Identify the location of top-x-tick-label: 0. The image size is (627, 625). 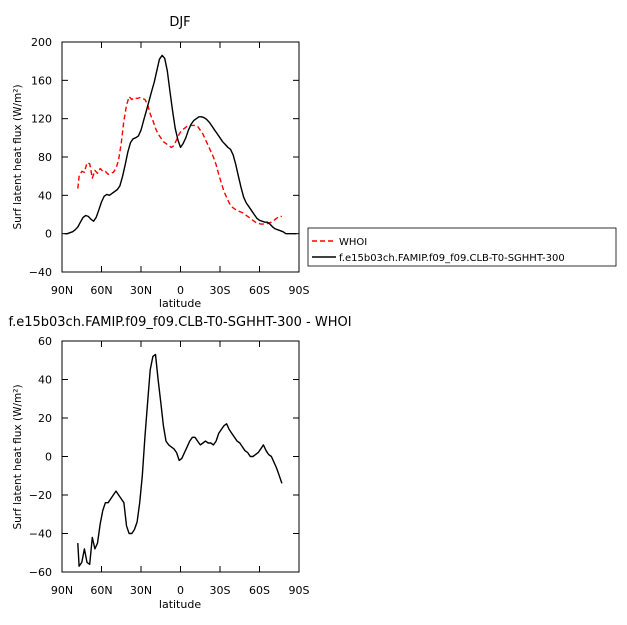
(180, 290).